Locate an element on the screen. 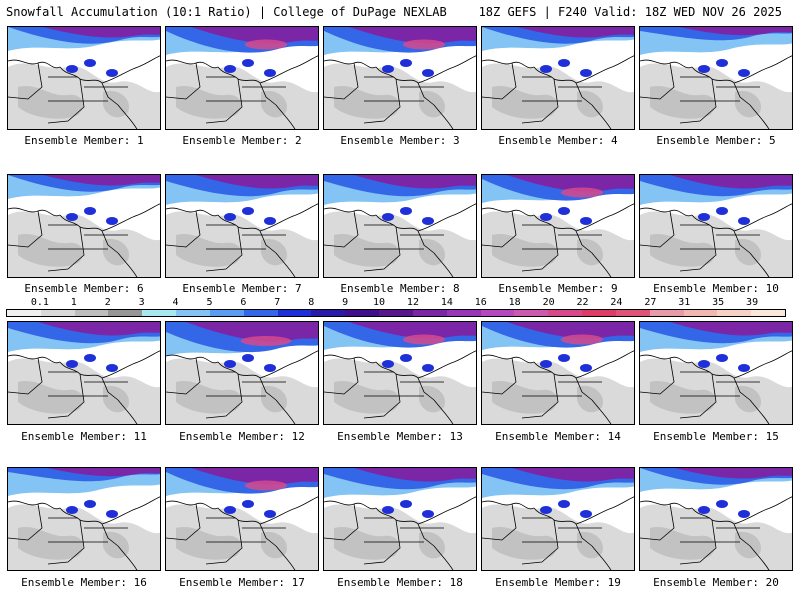 The height and width of the screenshot is (600, 800). colorbar-tick-label: 0.1 is located at coordinates (39, 302).